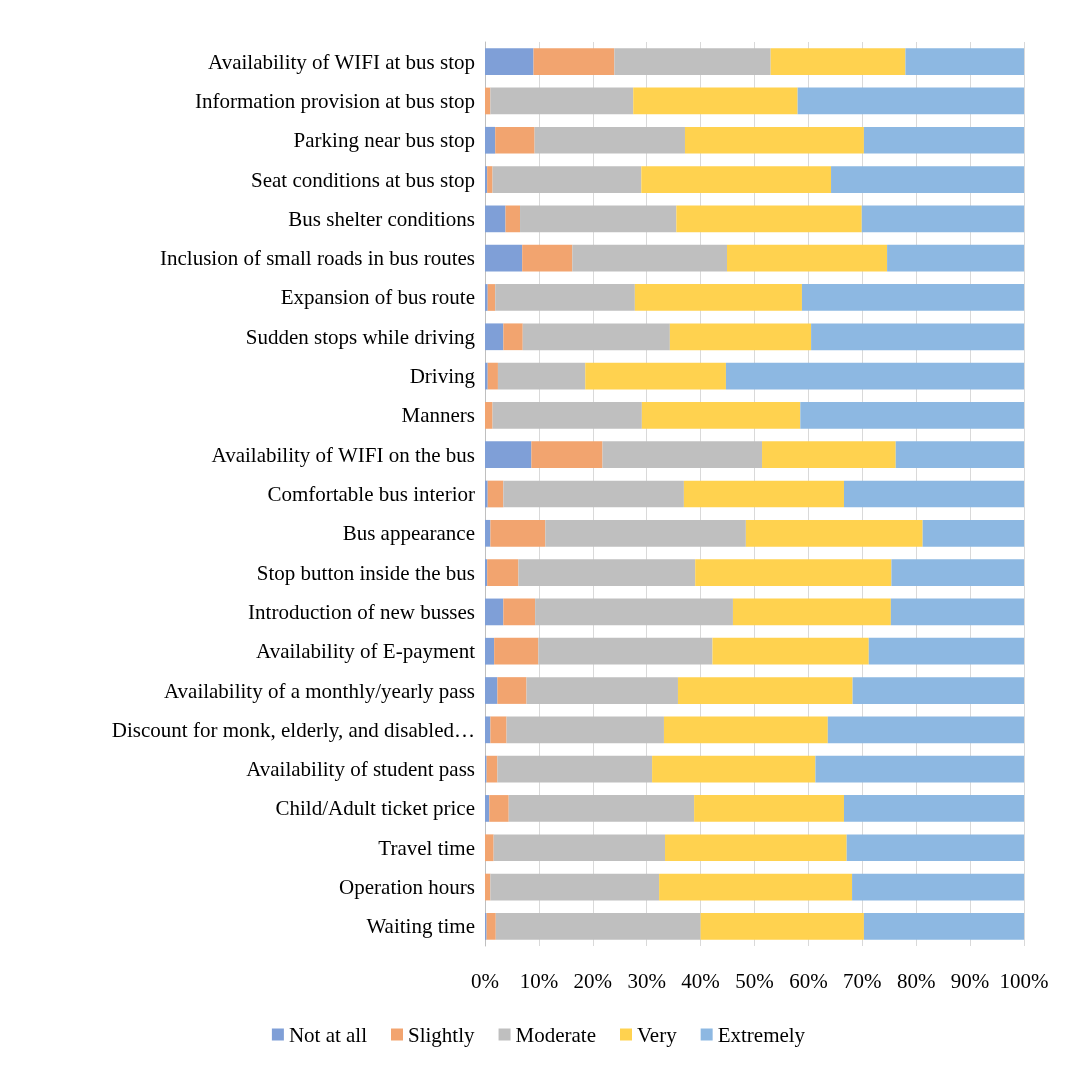 The height and width of the screenshot is (1068, 1077). Describe the element at coordinates (328, 1034) in the screenshot. I see `legend-label: Not at all` at that location.